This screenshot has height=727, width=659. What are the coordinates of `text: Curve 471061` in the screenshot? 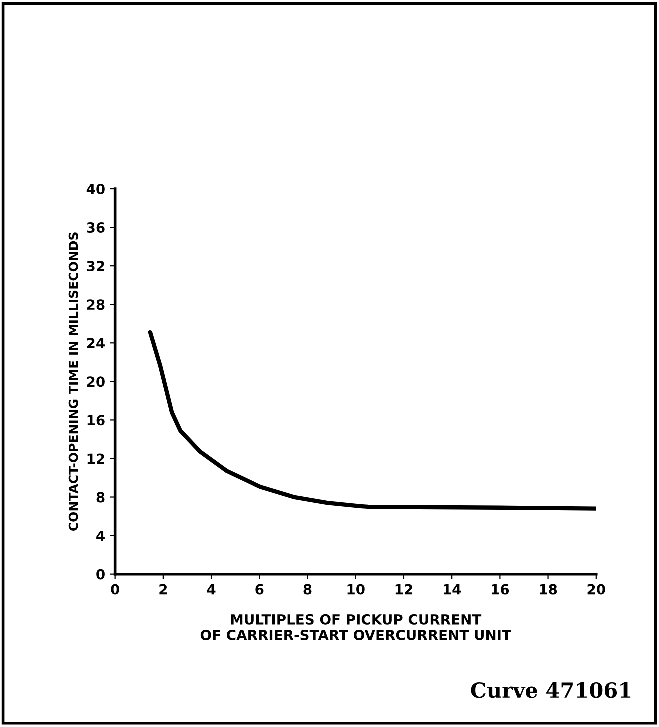 It's located at (551, 690).